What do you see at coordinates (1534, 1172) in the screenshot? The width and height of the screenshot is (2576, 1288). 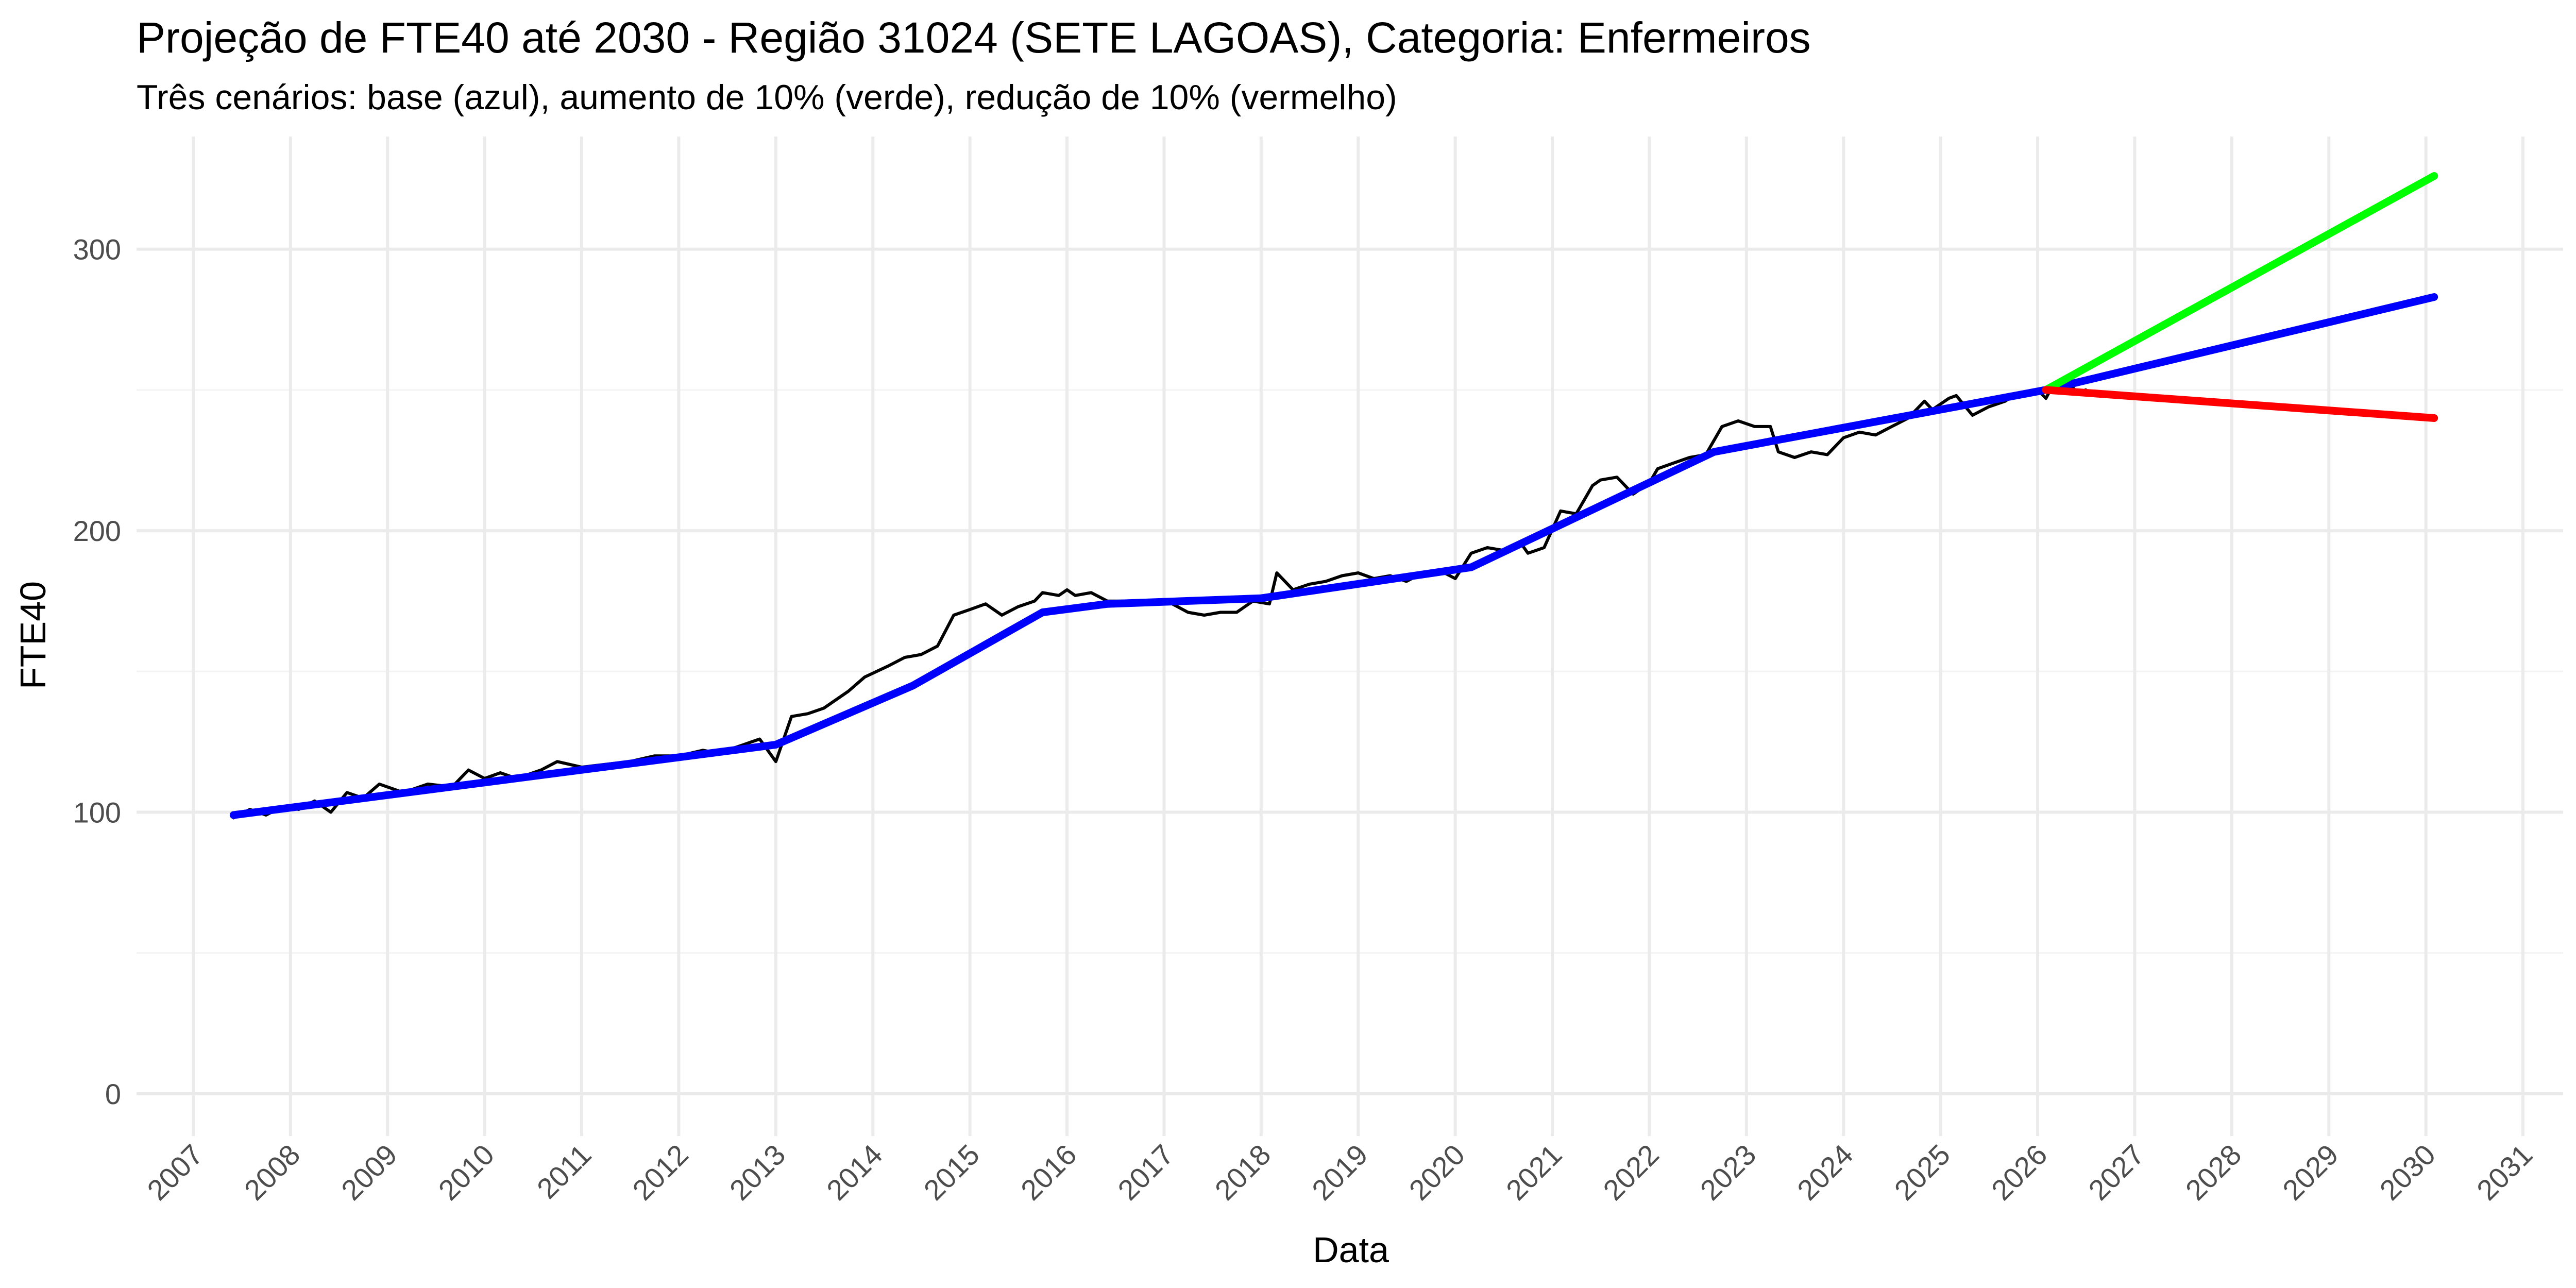 I see `x-tick-label: 2021` at bounding box center [1534, 1172].